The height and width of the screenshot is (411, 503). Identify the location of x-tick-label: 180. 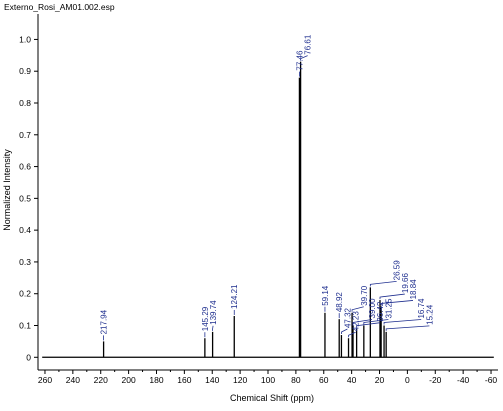
(156, 380).